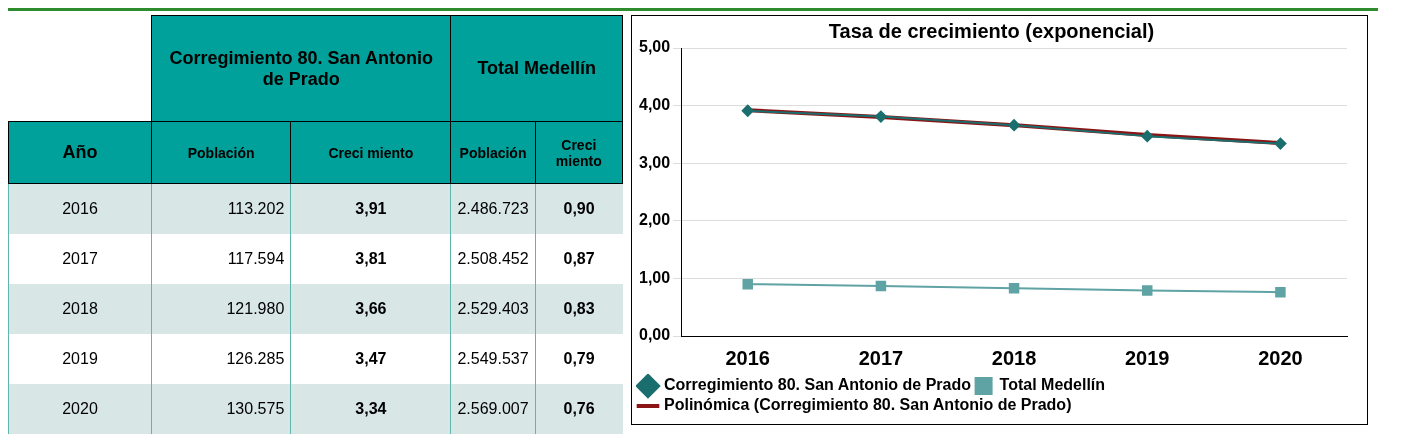 This screenshot has height=436, width=1401. What do you see at coordinates (370, 409) in the screenshot?
I see `data-label: 3,34` at bounding box center [370, 409].